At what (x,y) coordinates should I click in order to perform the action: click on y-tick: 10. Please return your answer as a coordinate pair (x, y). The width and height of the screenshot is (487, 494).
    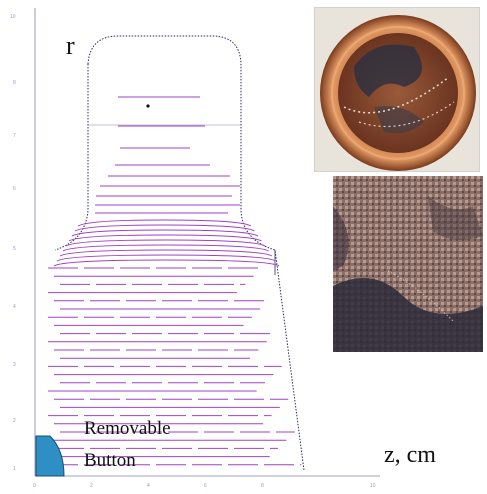
    Looking at the image, I should click on (13, 17).